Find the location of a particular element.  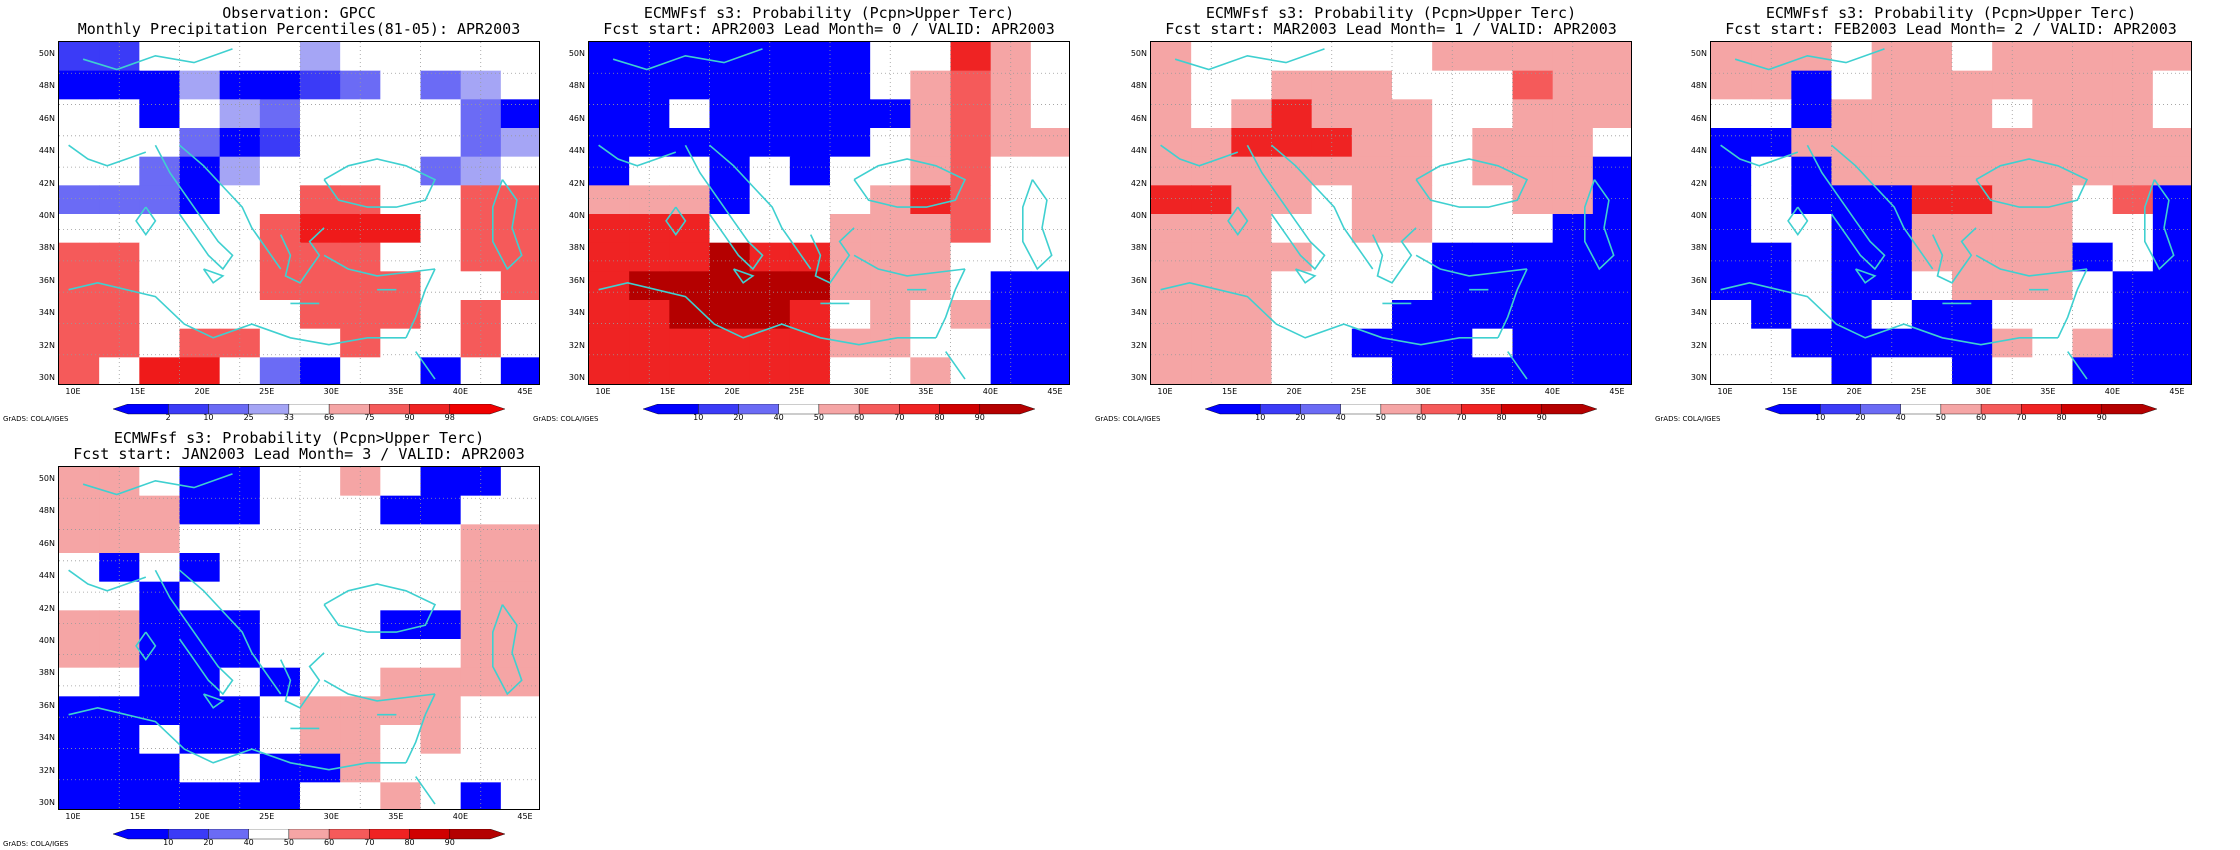

colorbar-label: 10 is located at coordinates (168, 842).